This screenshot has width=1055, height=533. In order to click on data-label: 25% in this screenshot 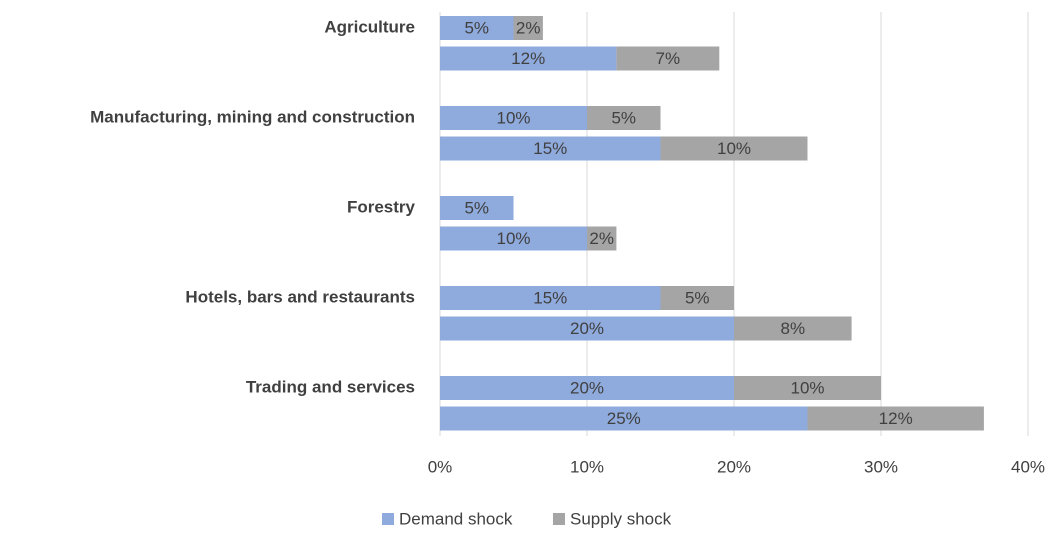, I will do `click(624, 418)`.